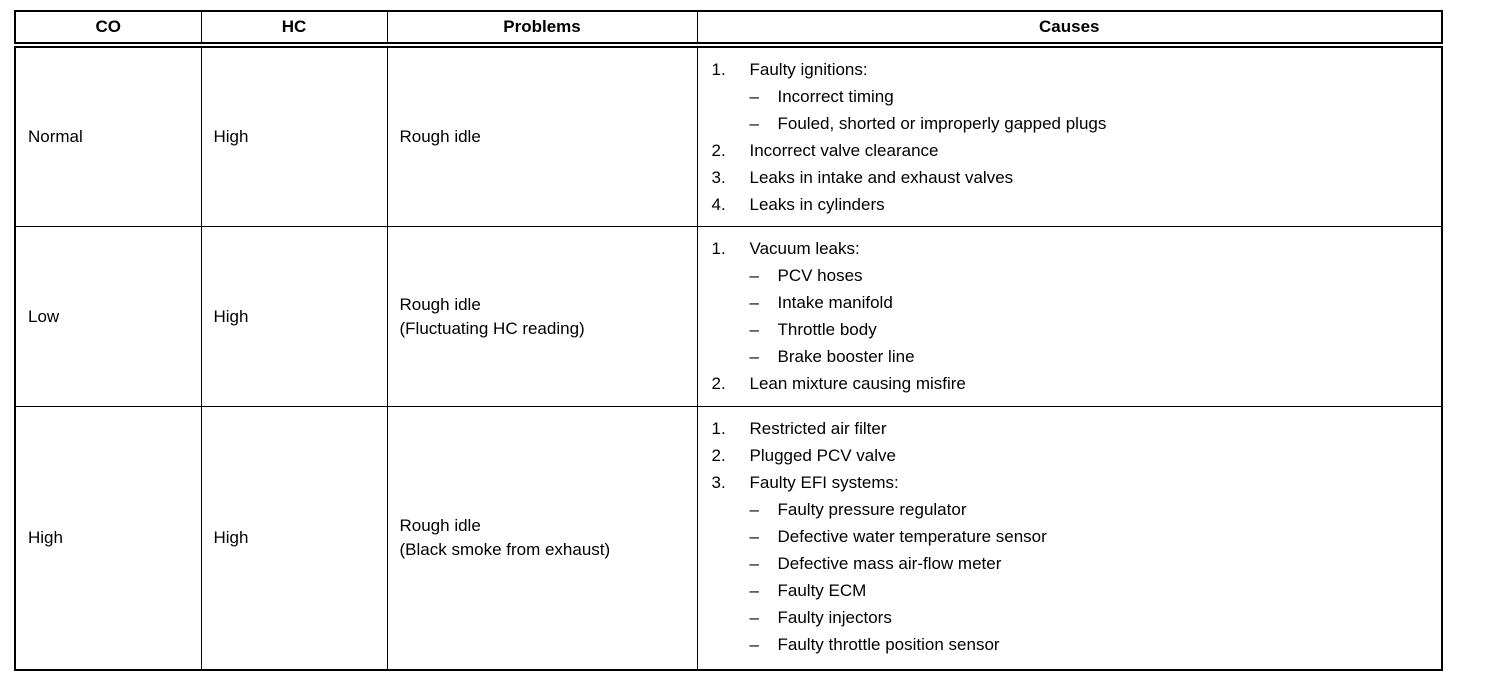  What do you see at coordinates (889, 563) in the screenshot?
I see `cause-text: Defective mass air-flow meter` at bounding box center [889, 563].